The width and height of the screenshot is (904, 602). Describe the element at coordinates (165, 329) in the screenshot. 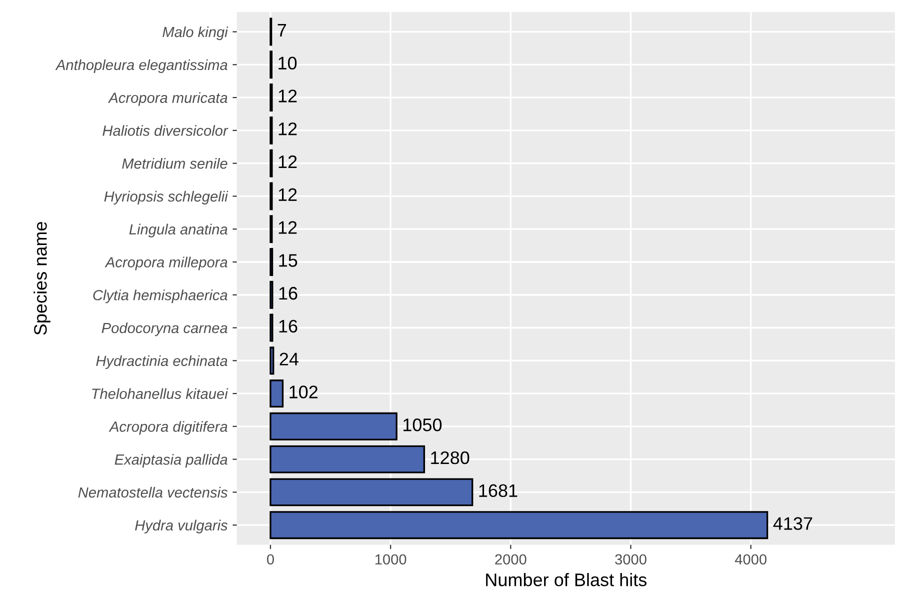

I see `y-tick-label: Podocoryna carnea` at that location.